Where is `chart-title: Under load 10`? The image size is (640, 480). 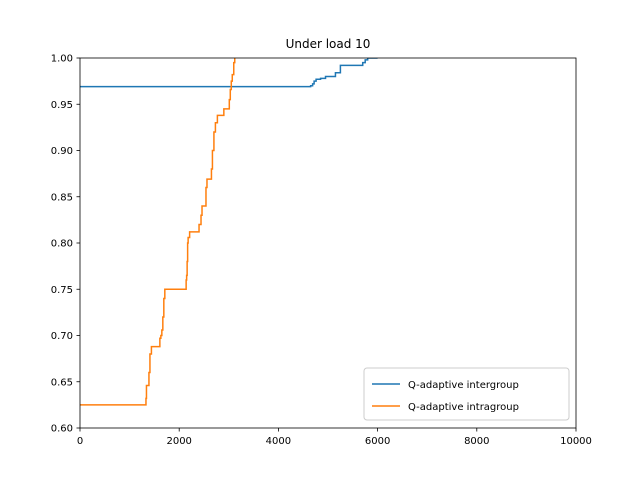 chart-title: Under load 10 is located at coordinates (328, 44).